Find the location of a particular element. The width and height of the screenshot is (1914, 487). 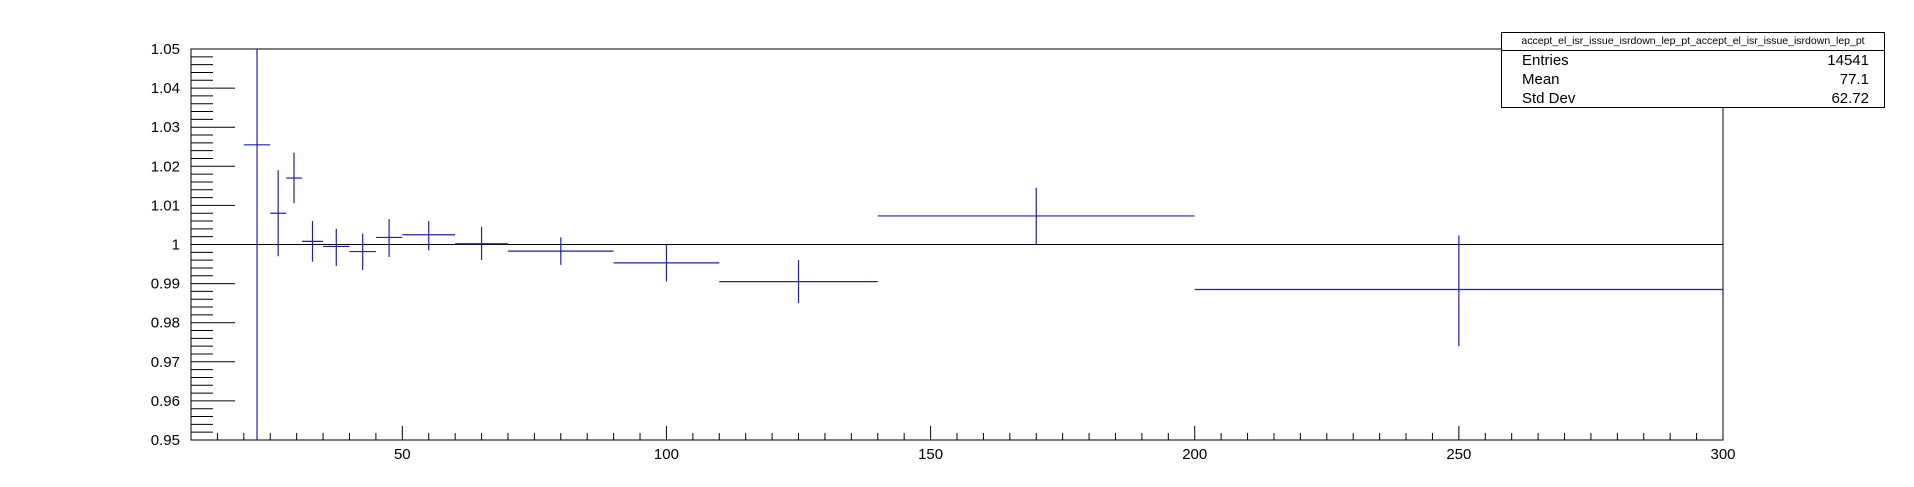

y-tick-label: 1.04 is located at coordinates (165, 88).